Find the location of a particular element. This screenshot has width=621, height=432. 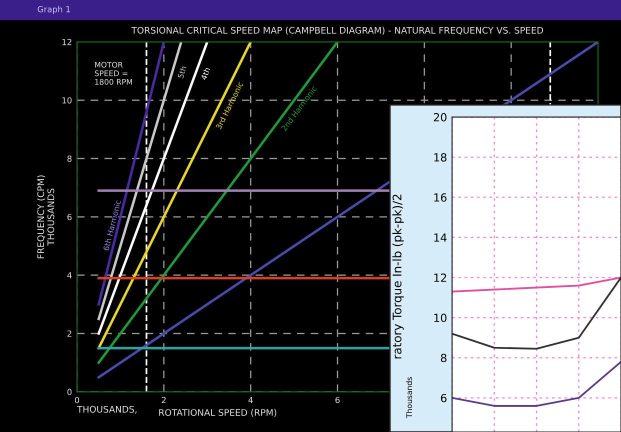

y-axis-title: ratory Torque In-lb (pk-pk)/2 is located at coordinates (398, 276).